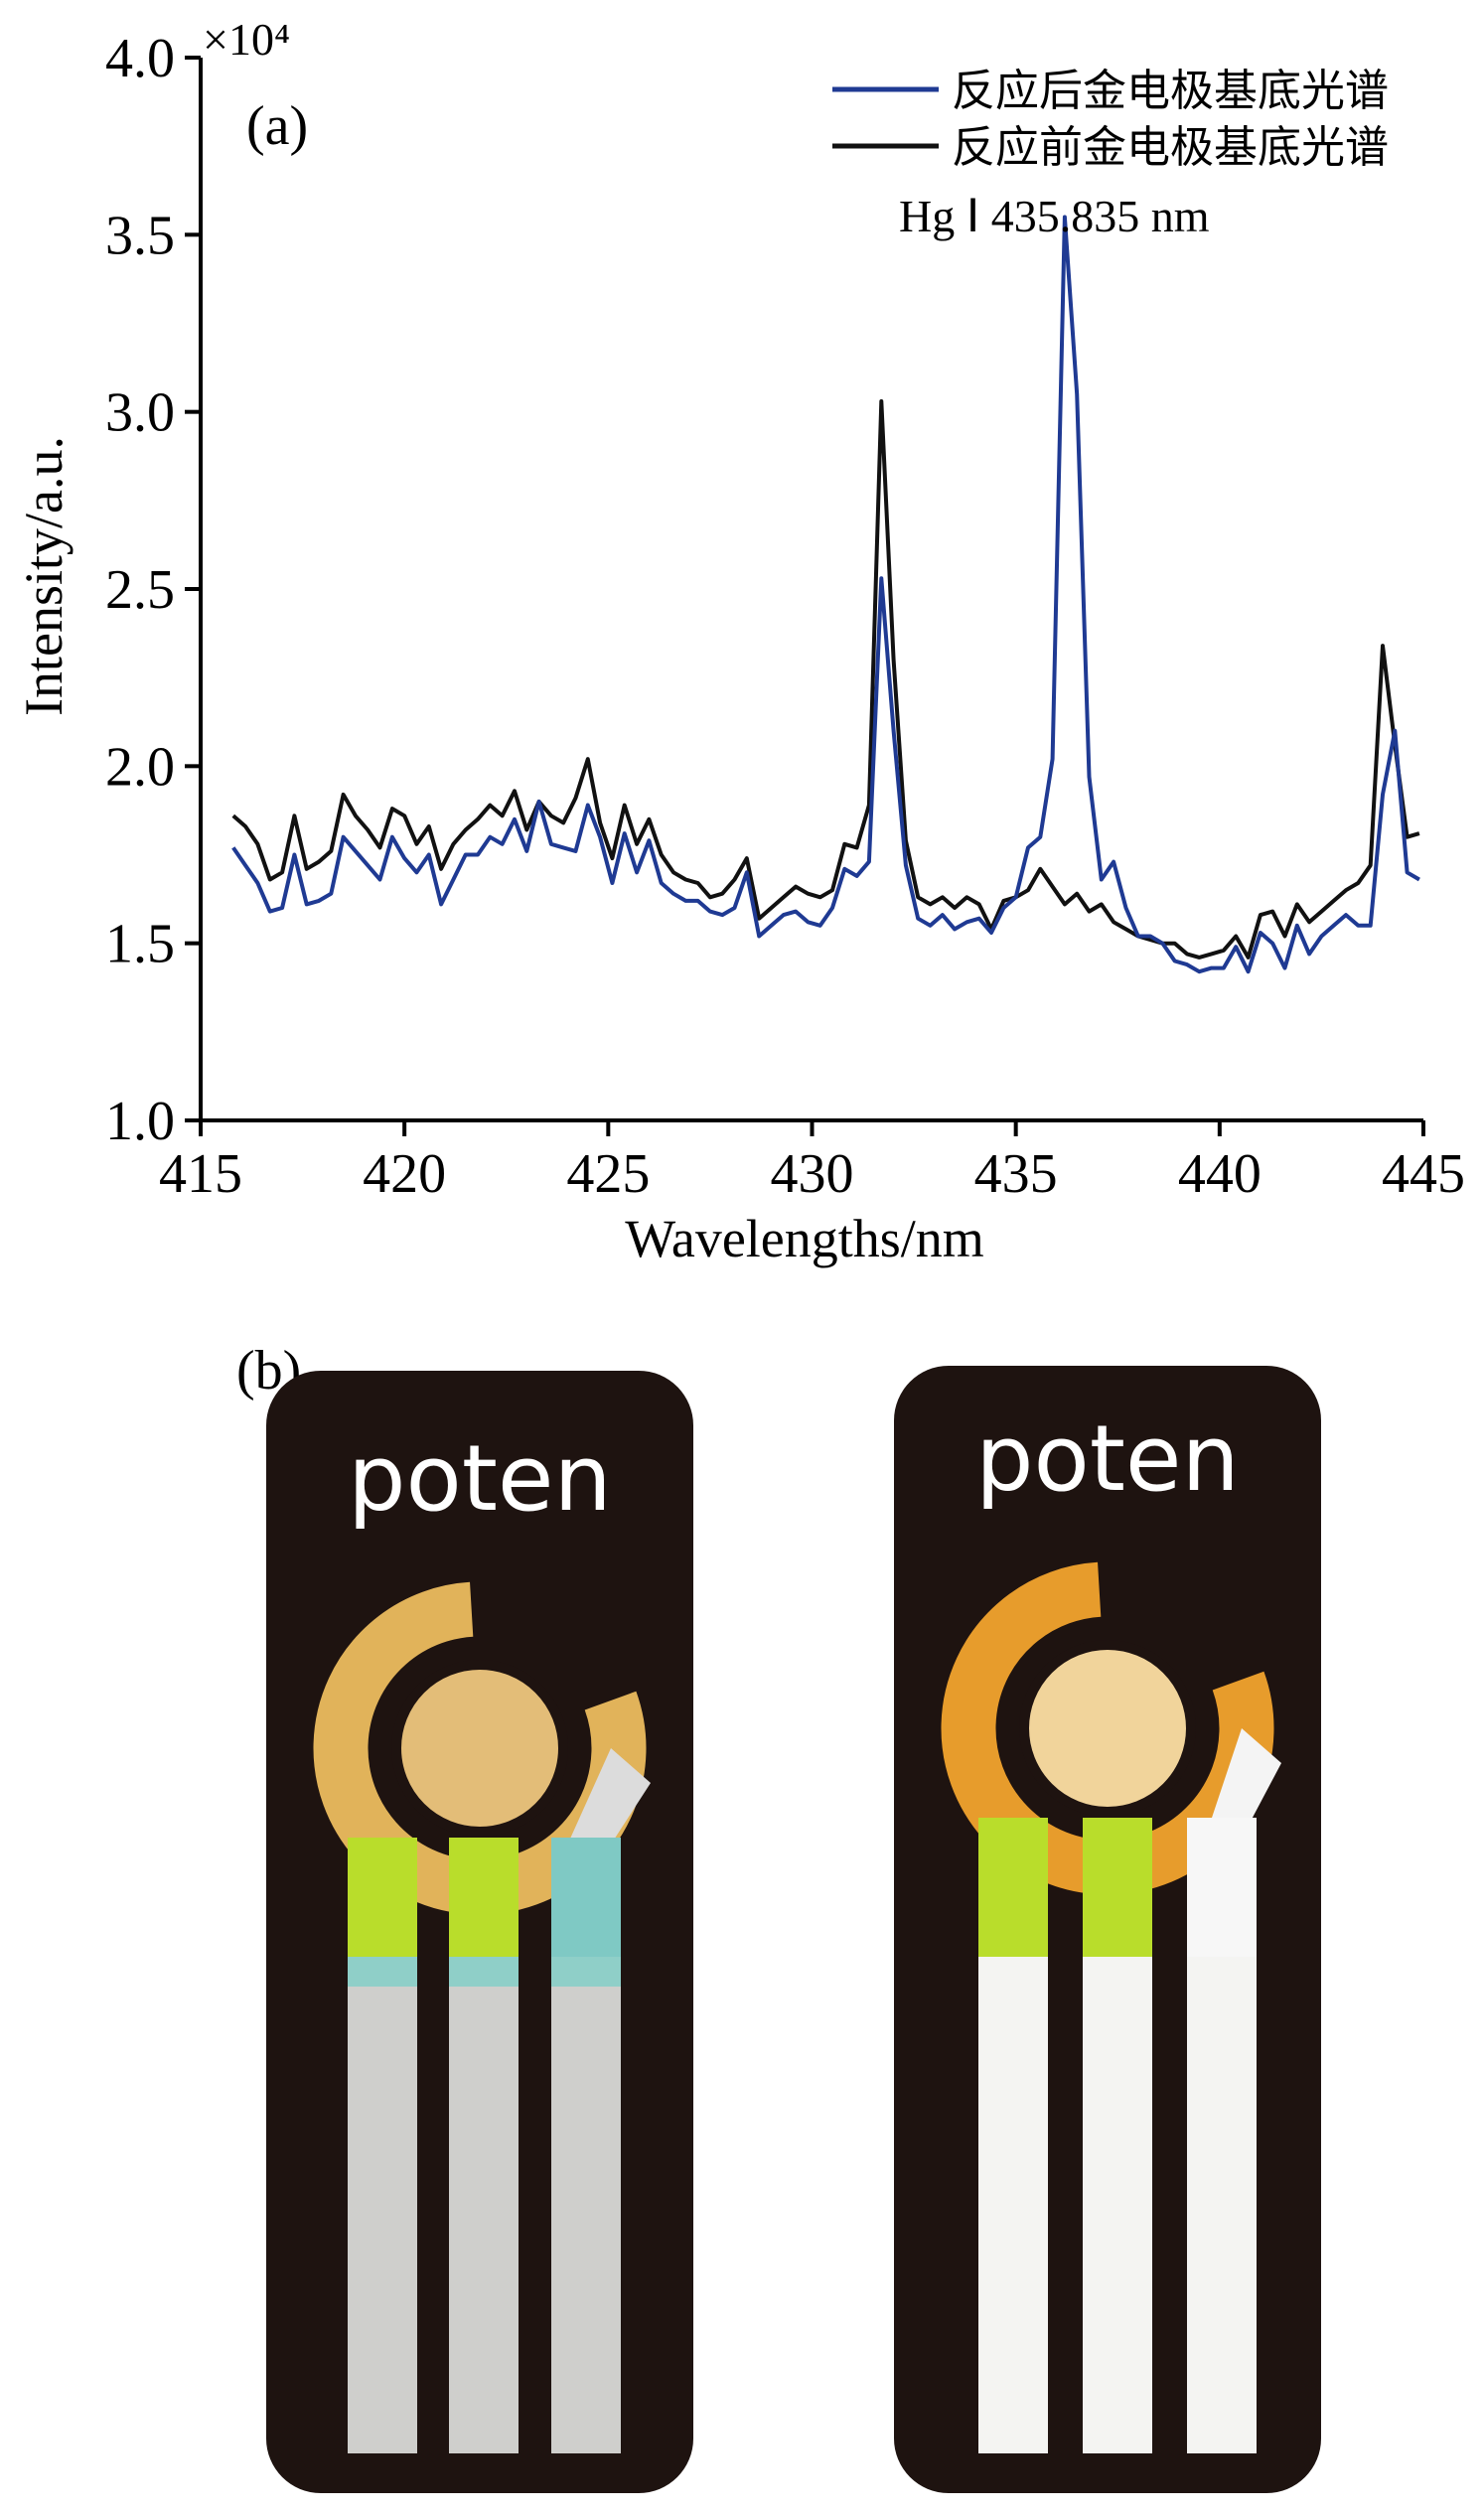  Describe the element at coordinates (246, 39) in the screenshot. I see `y-multiplier-label: ×10⁴` at that location.